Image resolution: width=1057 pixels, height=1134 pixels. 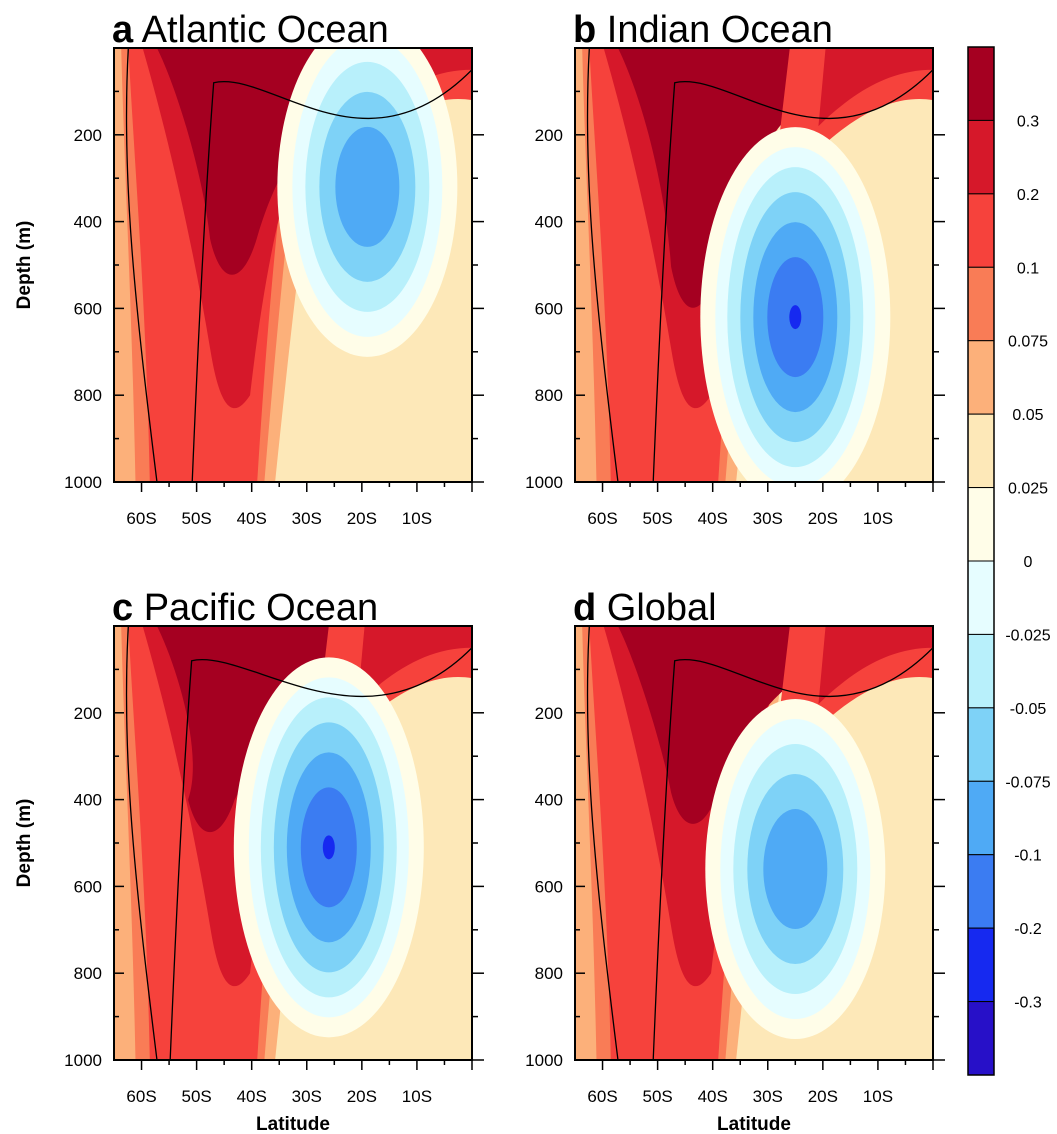 I want to click on panel-letter: b, so click(x=584, y=30).